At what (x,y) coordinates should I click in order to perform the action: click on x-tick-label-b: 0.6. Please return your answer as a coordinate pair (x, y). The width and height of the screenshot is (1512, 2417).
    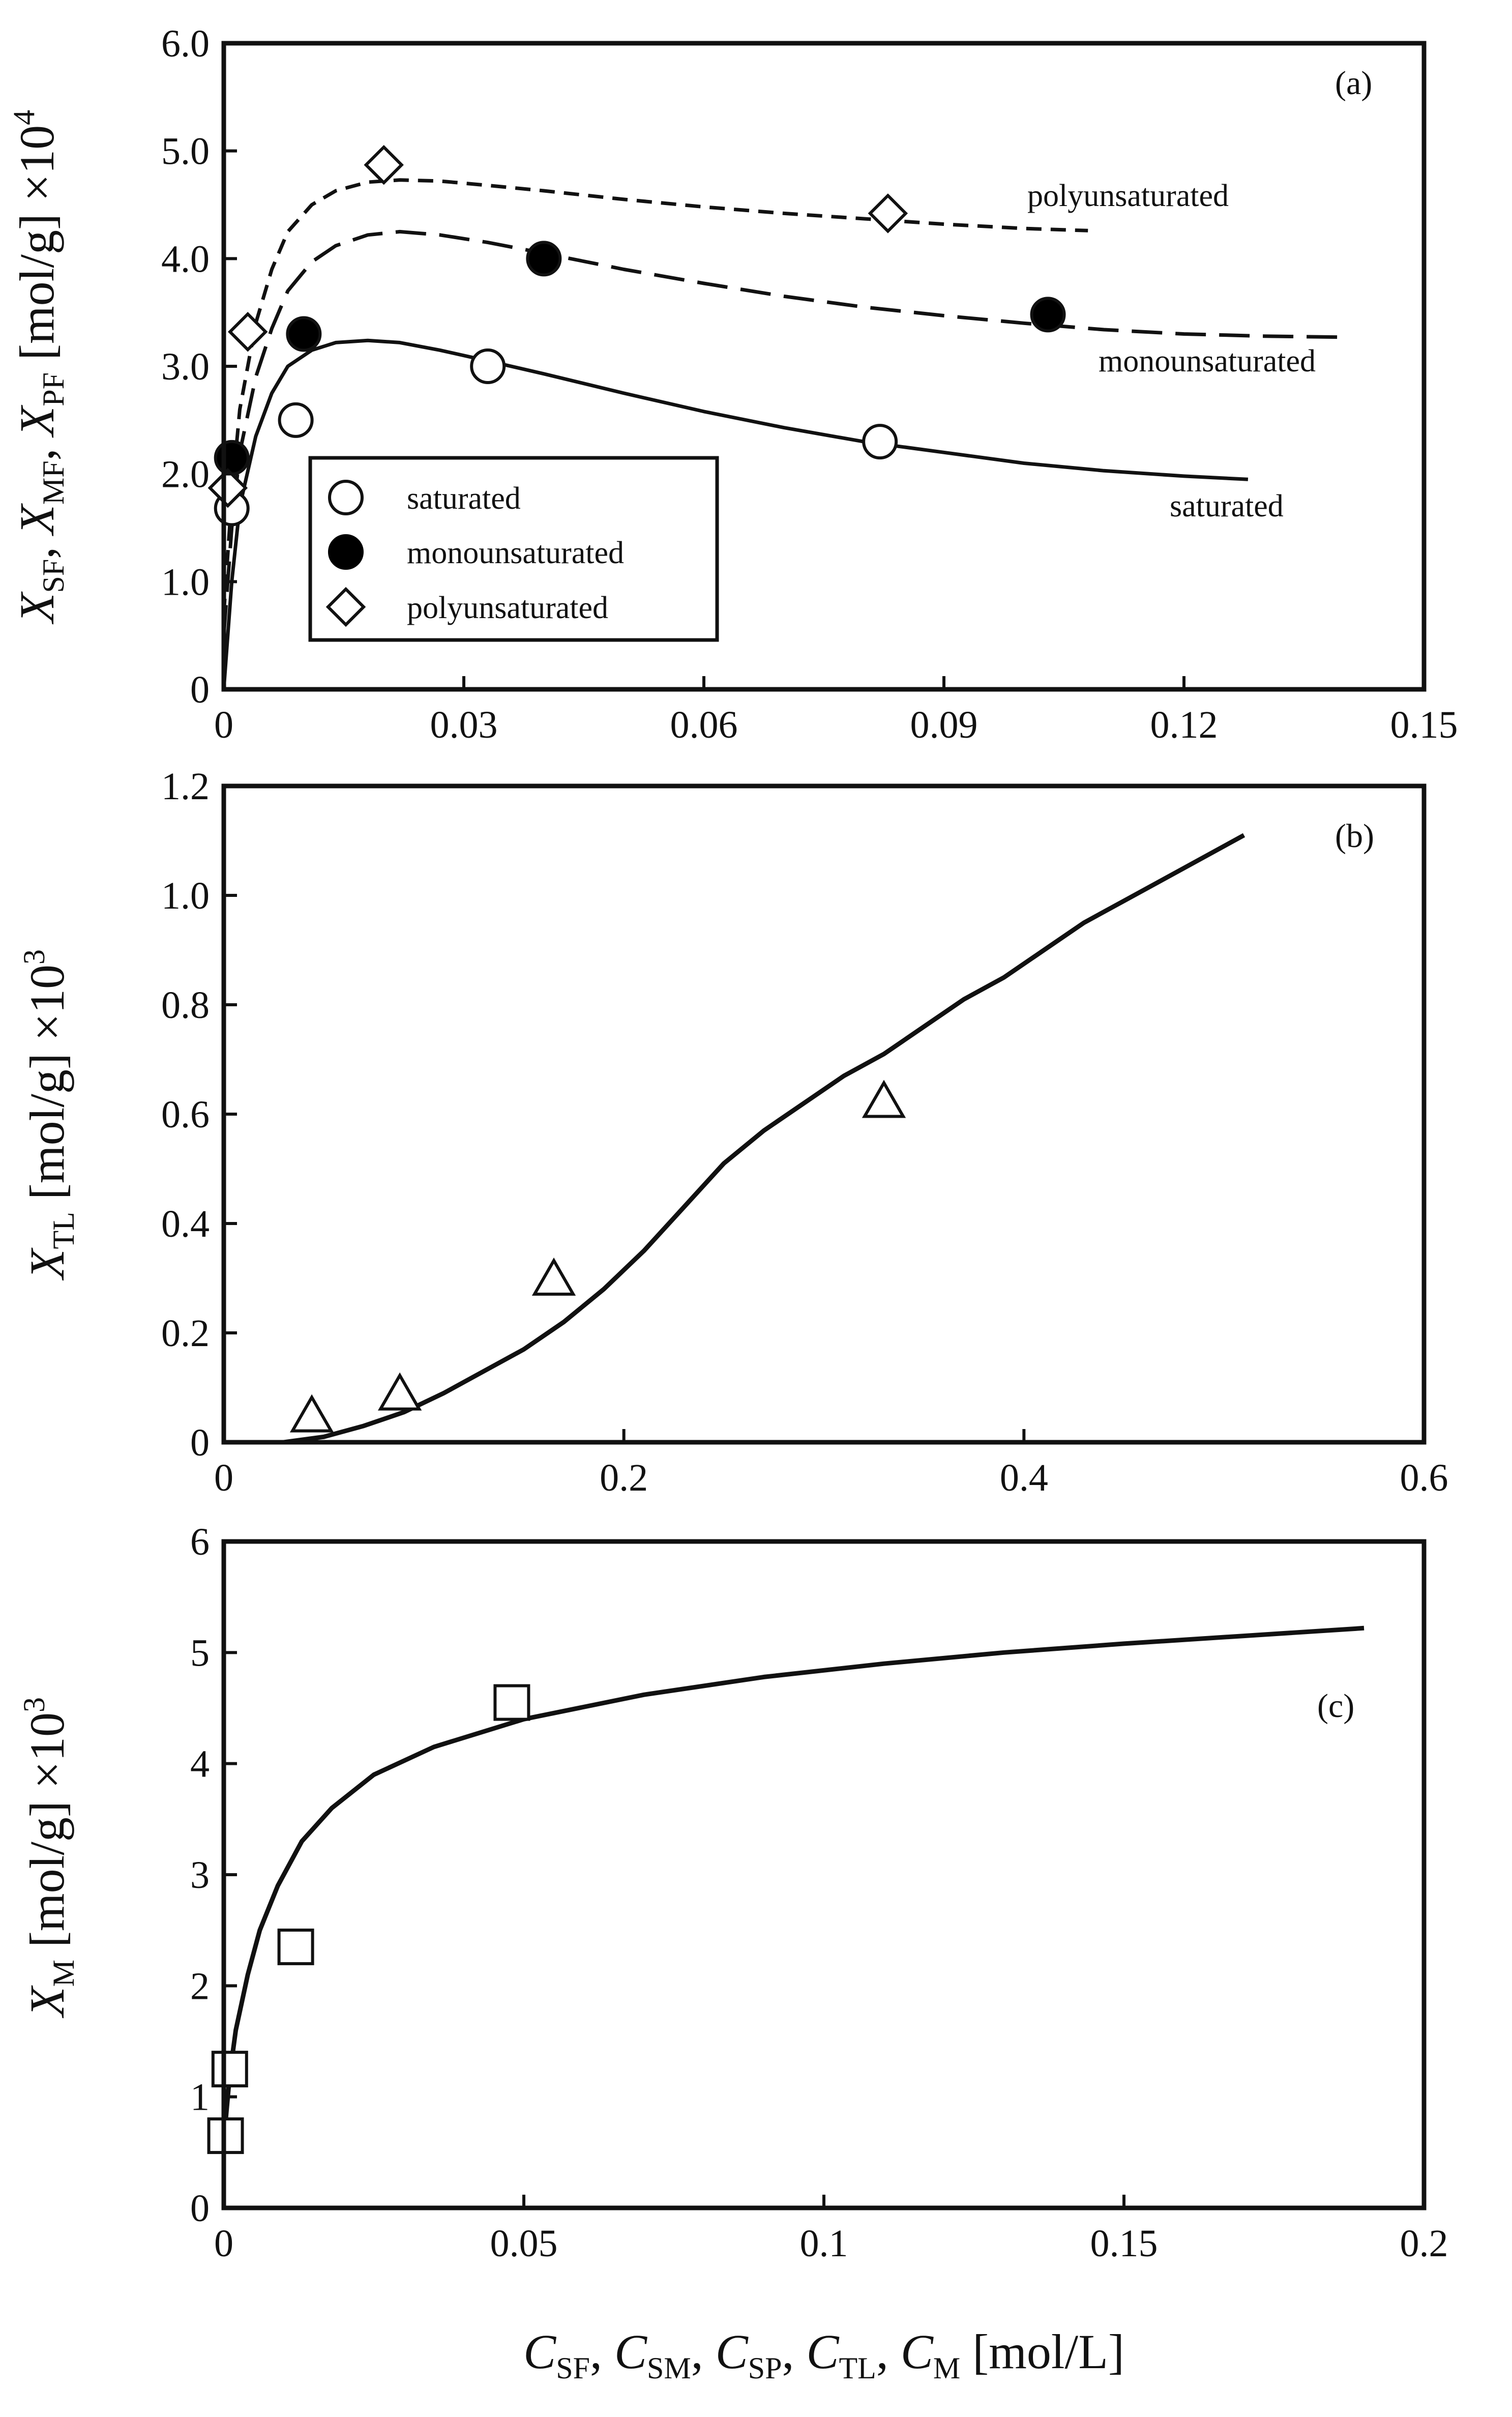
    Looking at the image, I should click on (1424, 1478).